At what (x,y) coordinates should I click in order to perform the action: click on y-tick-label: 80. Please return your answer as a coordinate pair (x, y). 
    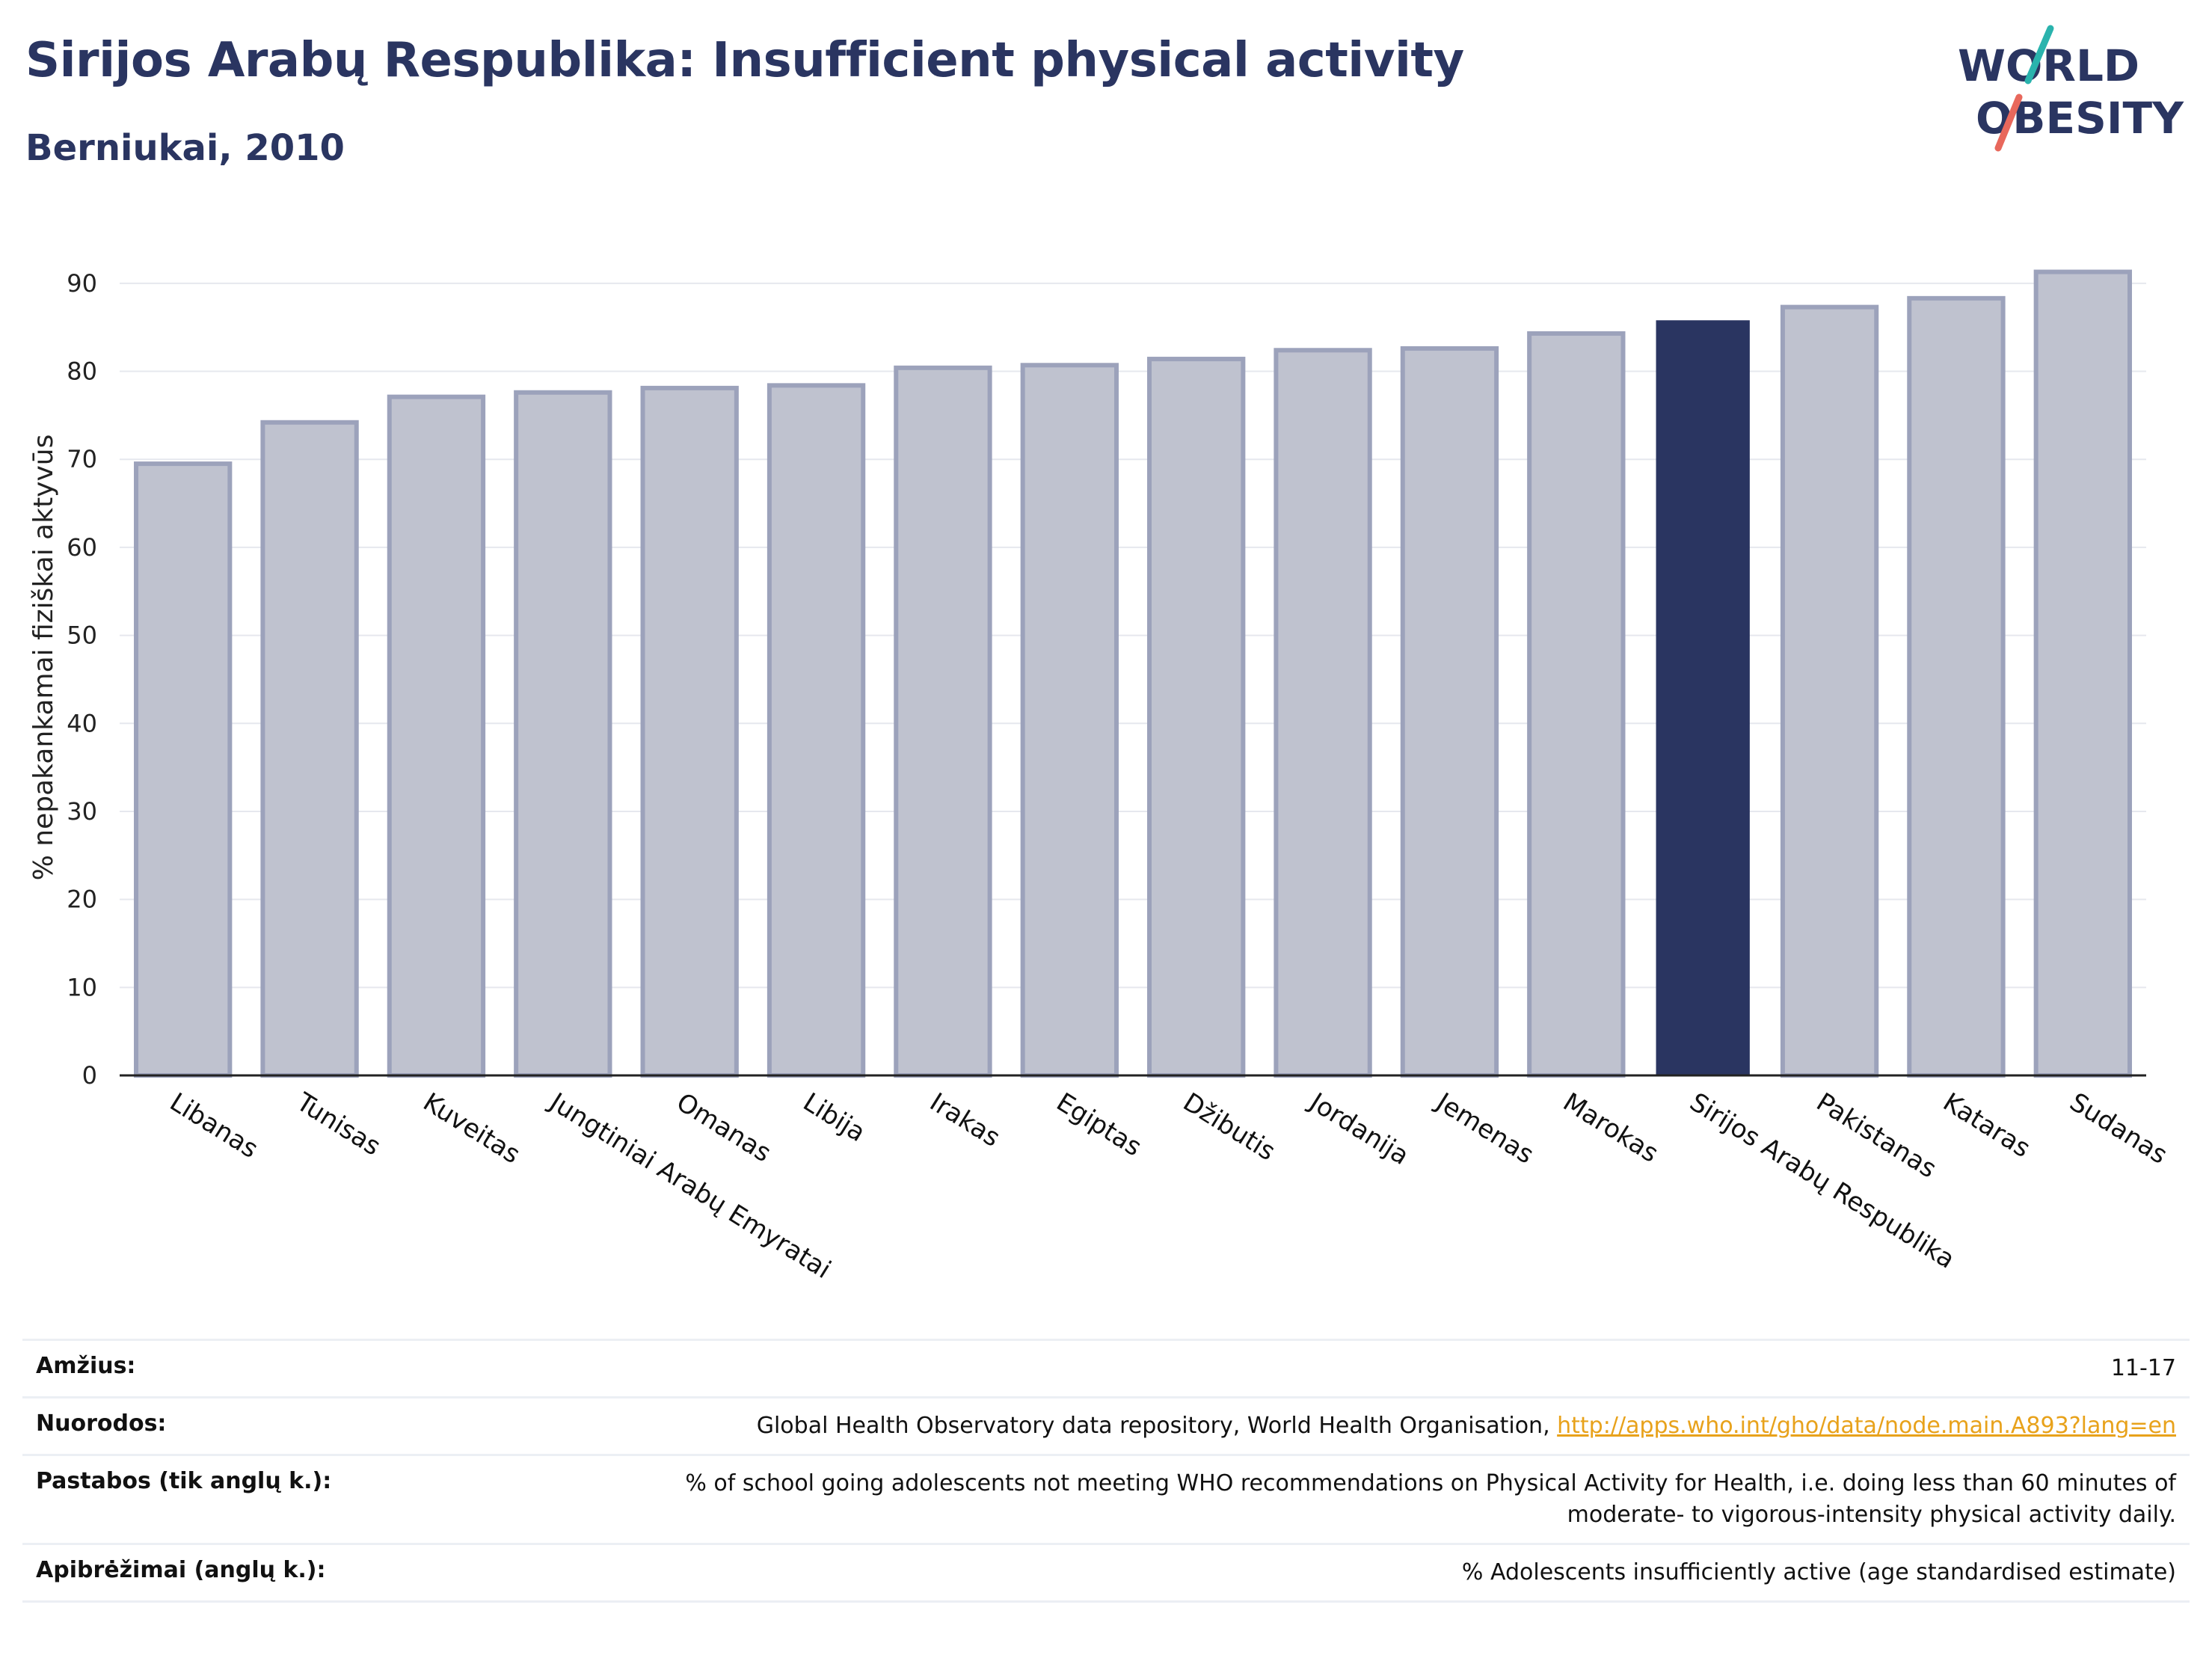
    Looking at the image, I should click on (82, 371).